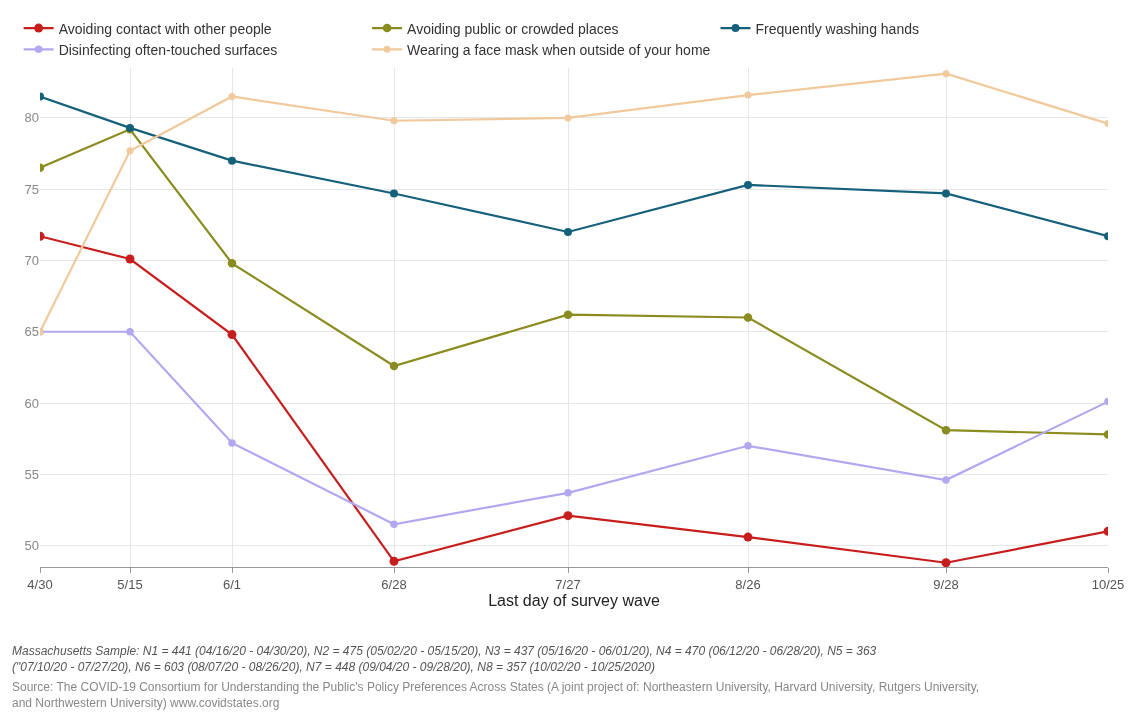 This screenshot has height=715, width=1136. Describe the element at coordinates (168, 49) in the screenshot. I see `legend-label: Disinfecting often-touched surfaces` at that location.